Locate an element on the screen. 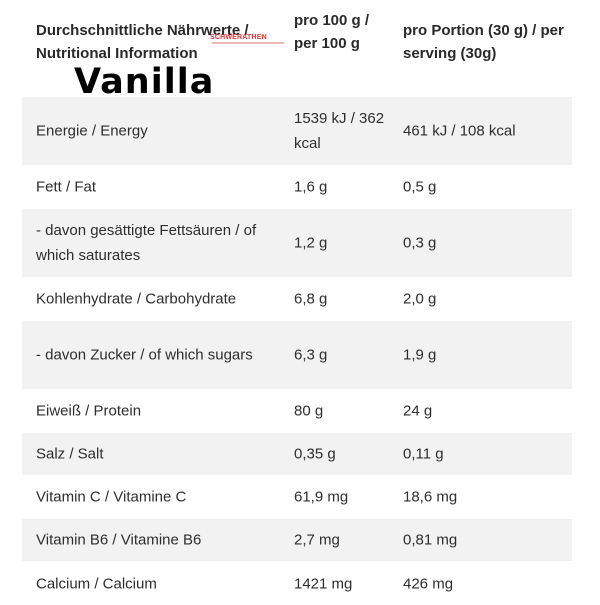 The width and height of the screenshot is (600, 605). value-per-serving: 426 mg is located at coordinates (428, 583).